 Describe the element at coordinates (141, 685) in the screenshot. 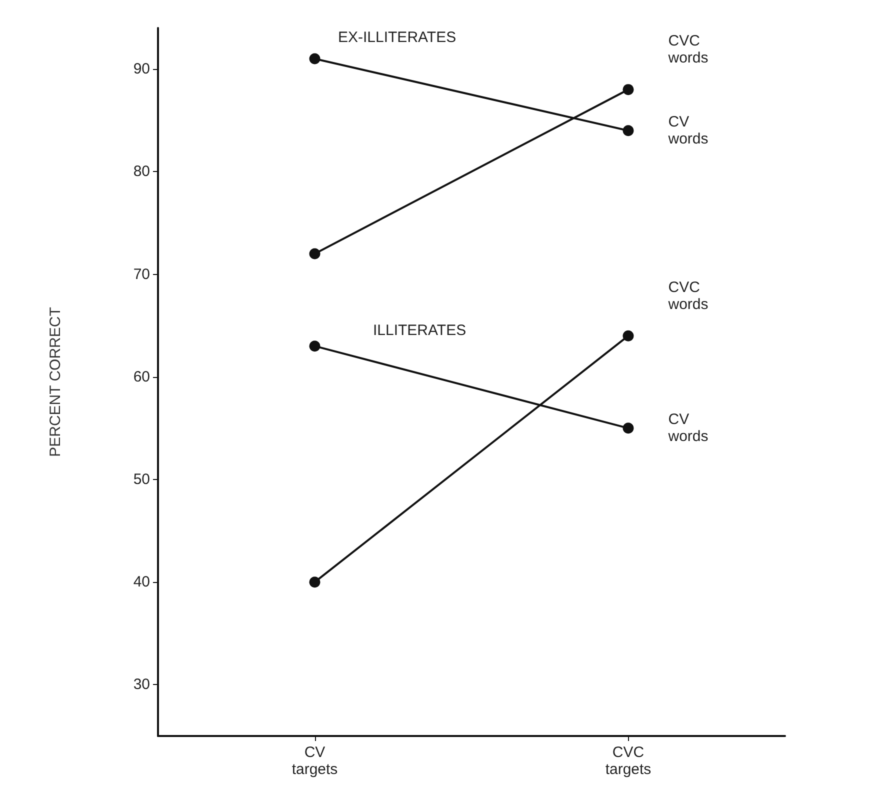

I see `y-tick-label: 30` at that location.